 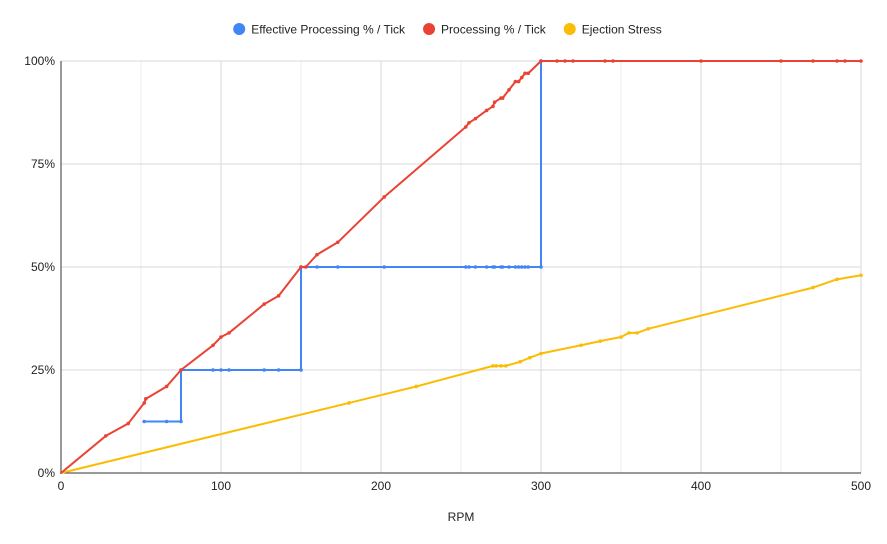 I want to click on legend-item-effective-processing-tick: Effective Processing % / Tick, so click(x=319, y=30).